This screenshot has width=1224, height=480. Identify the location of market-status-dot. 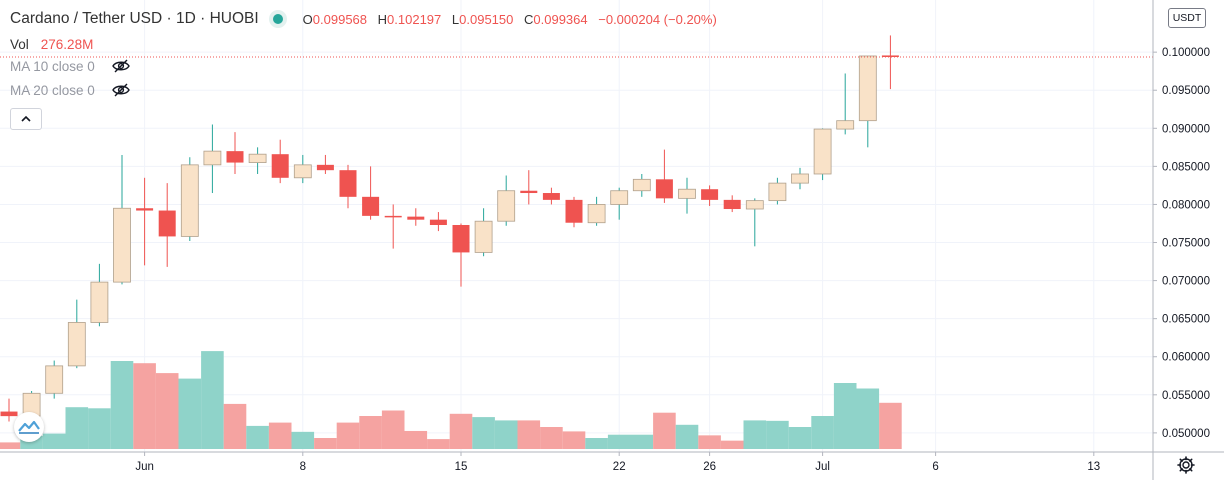
(277, 19).